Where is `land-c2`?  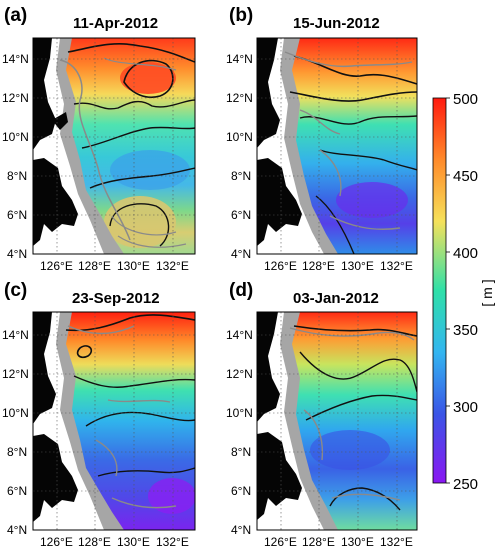
land-c2 is located at coordinates (55, 478).